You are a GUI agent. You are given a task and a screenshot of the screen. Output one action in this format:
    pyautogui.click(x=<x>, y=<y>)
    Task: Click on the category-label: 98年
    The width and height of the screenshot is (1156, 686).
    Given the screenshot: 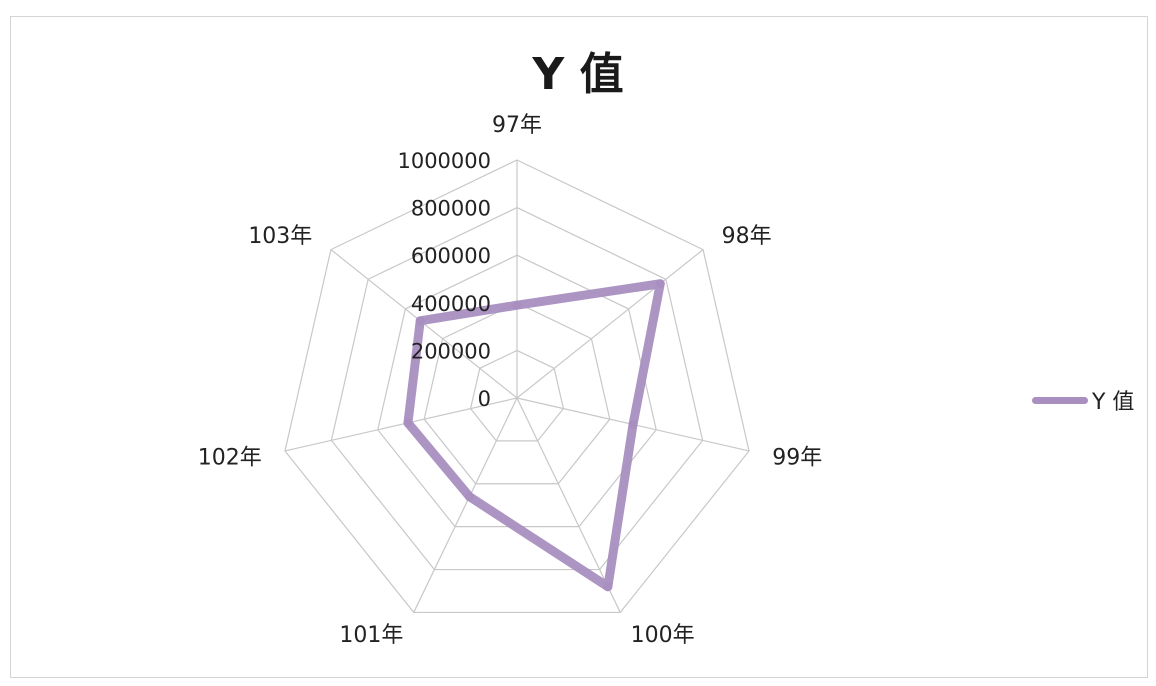 What is the action you would take?
    pyautogui.click(x=747, y=236)
    